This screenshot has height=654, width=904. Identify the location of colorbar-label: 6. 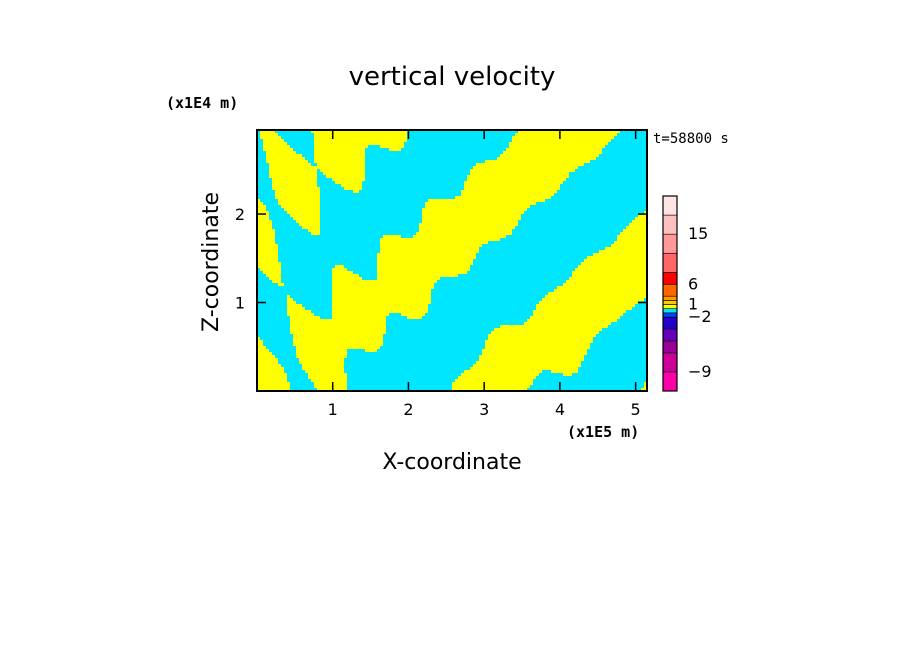
(693, 283).